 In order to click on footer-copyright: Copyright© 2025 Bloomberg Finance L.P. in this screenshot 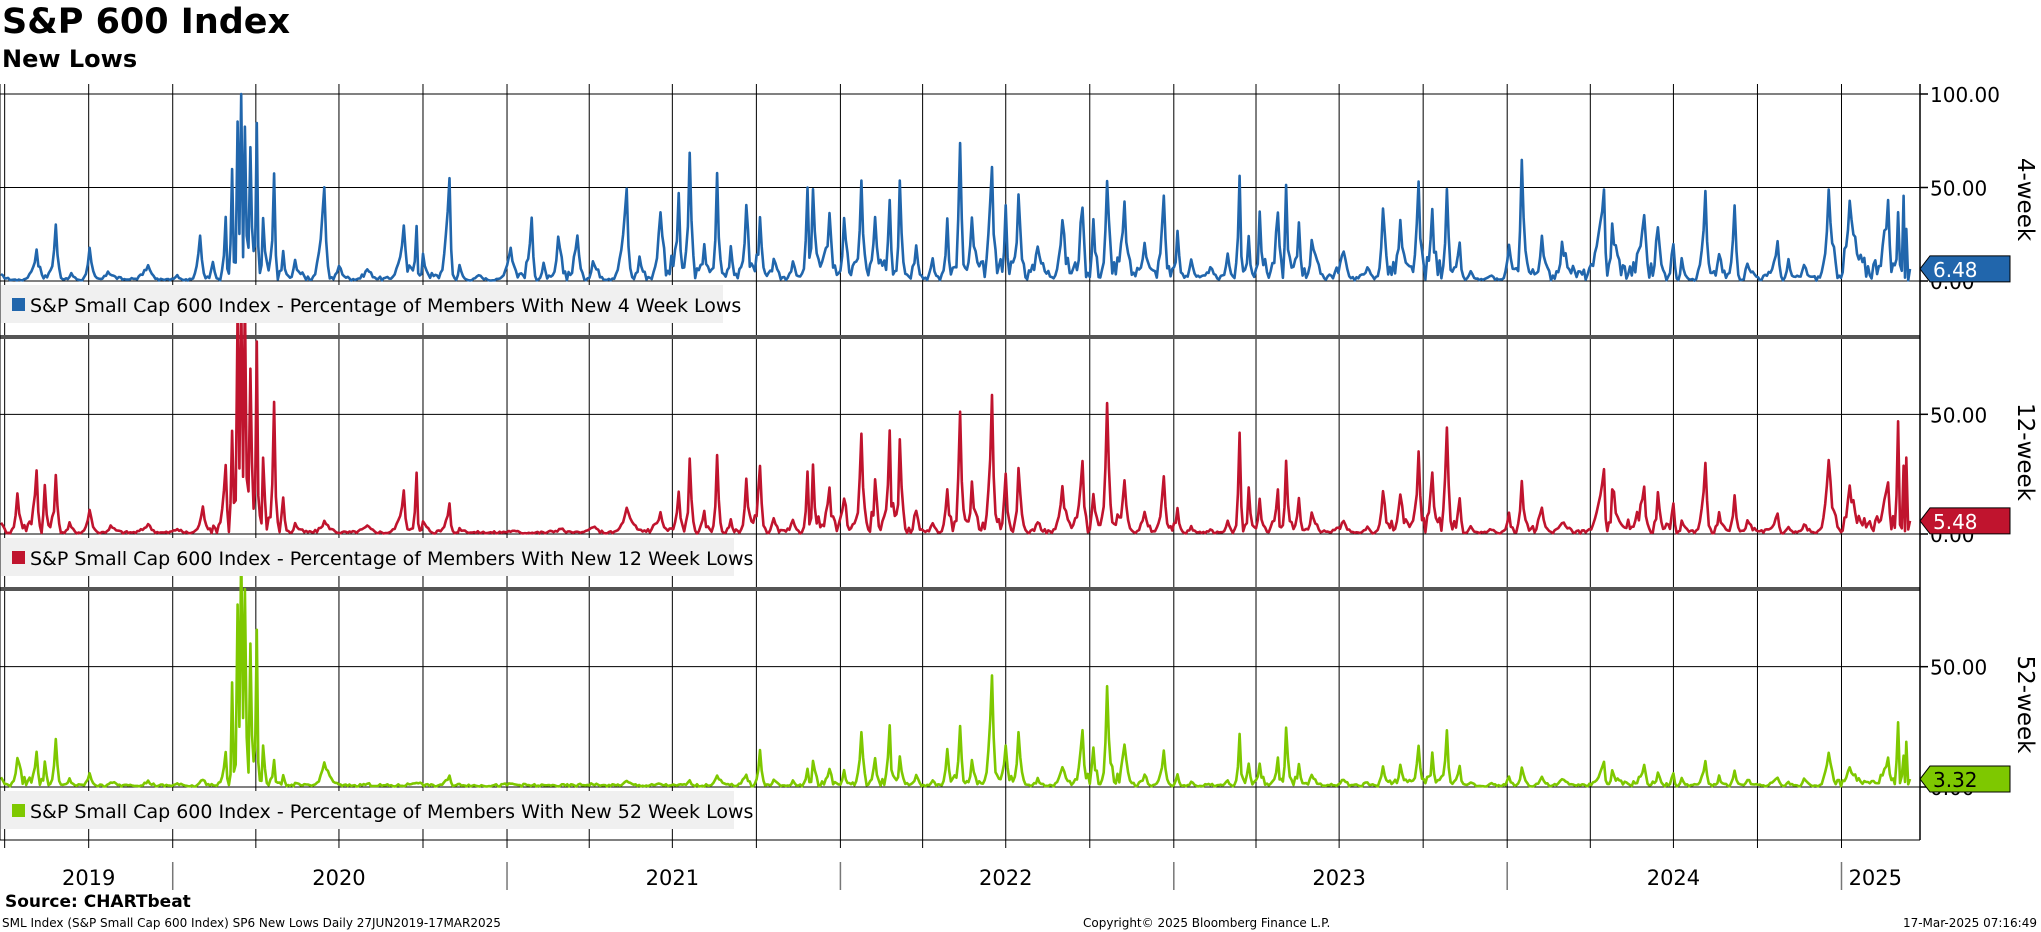, I will do `click(1207, 923)`.